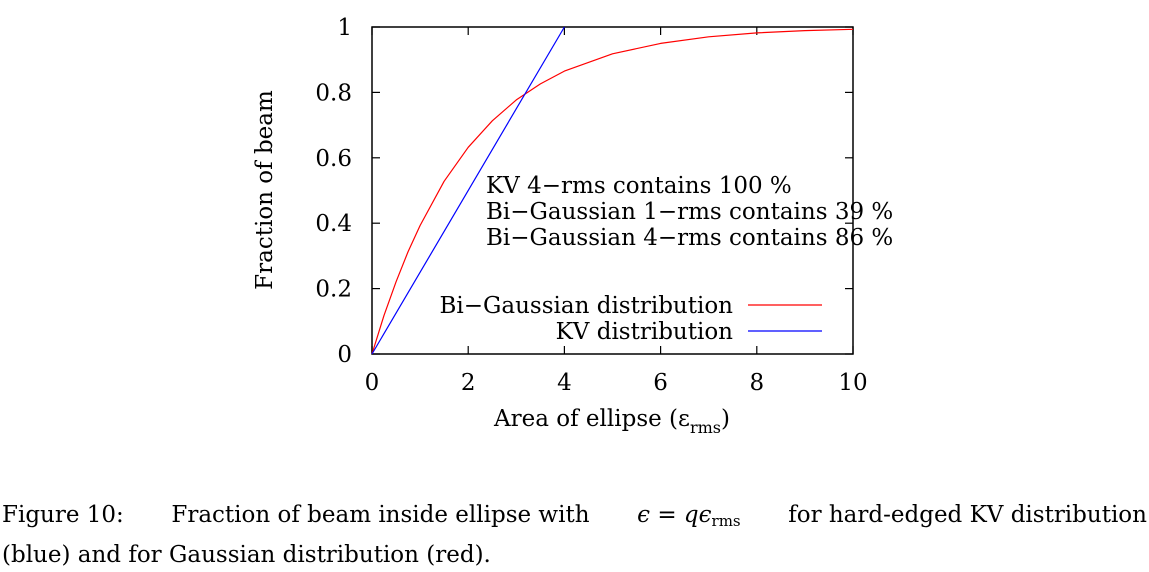  Describe the element at coordinates (333, 93) in the screenshot. I see `y-tick-label: 0.8` at that location.